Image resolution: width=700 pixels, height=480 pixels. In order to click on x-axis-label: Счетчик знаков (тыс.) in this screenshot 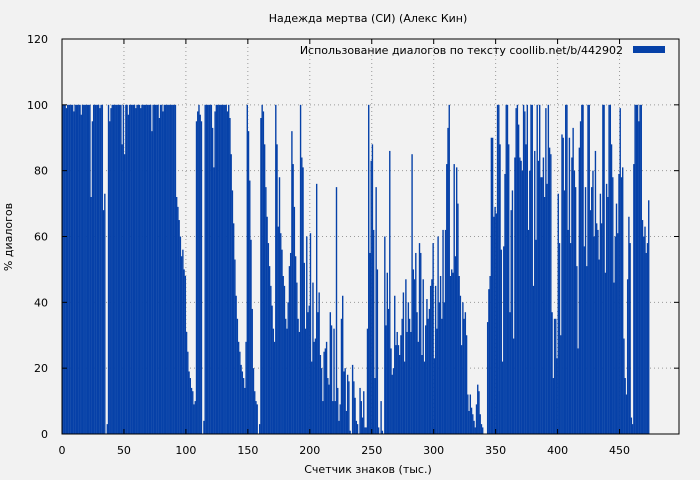, I will do `click(368, 469)`.